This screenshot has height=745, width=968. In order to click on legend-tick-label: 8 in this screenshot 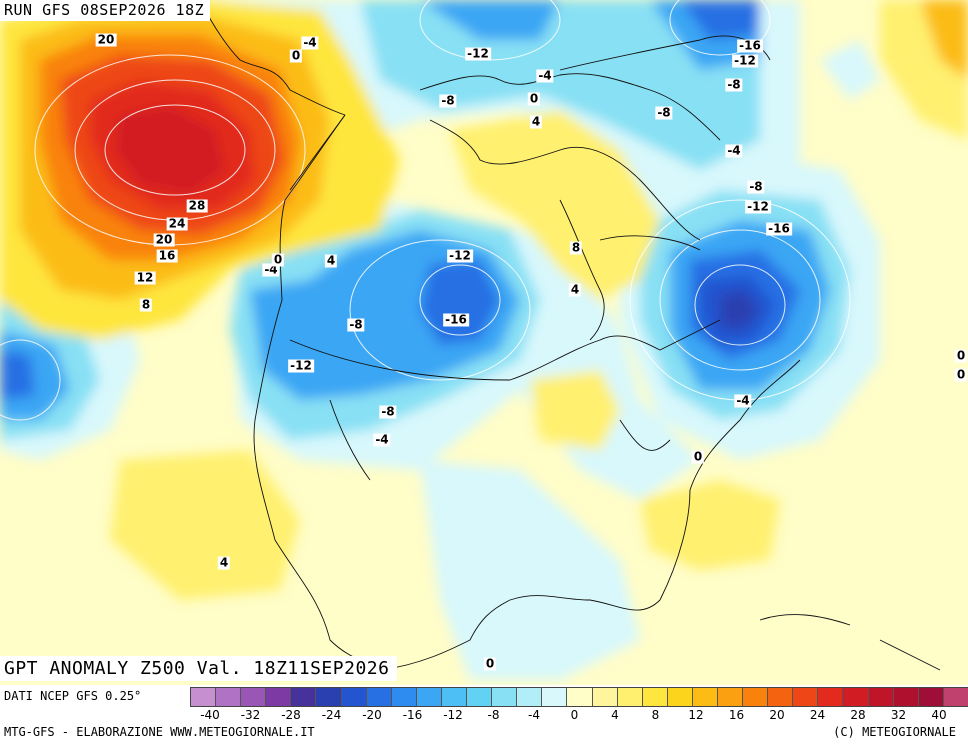, I will do `click(655, 715)`.